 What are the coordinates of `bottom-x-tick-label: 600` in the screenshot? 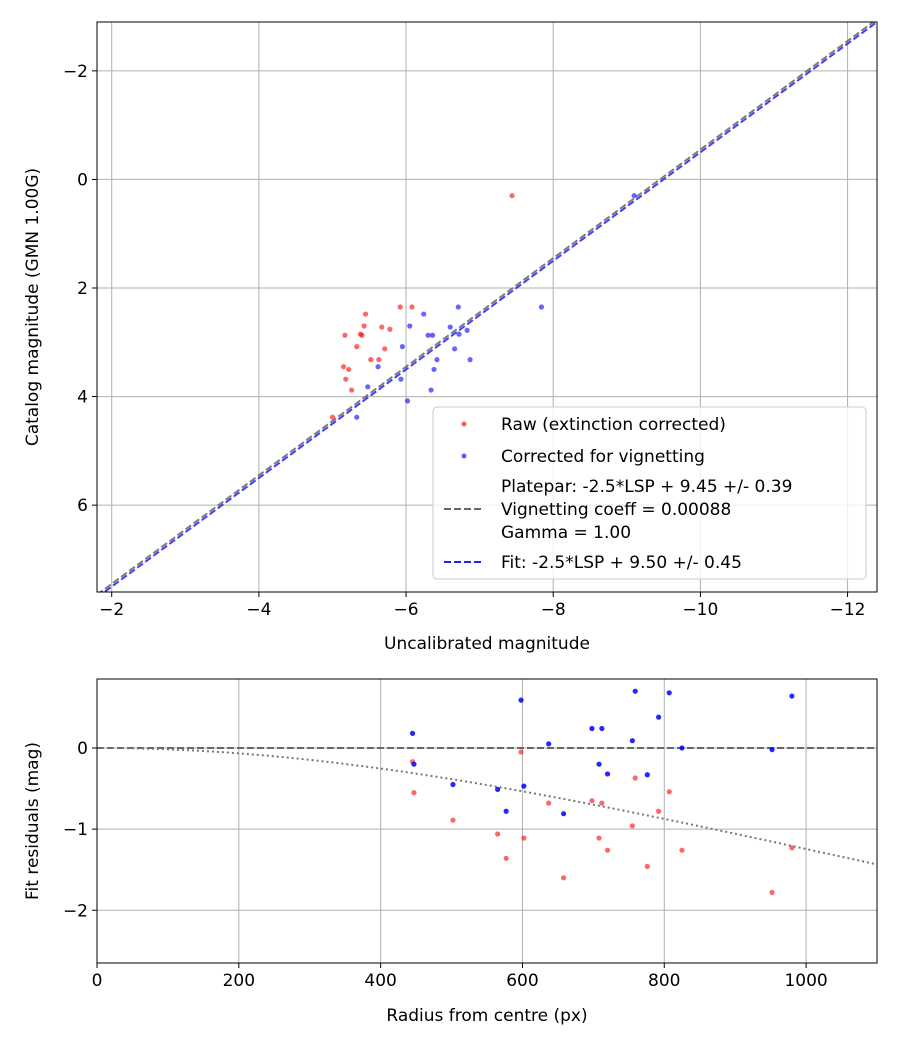 It's located at (522, 981).